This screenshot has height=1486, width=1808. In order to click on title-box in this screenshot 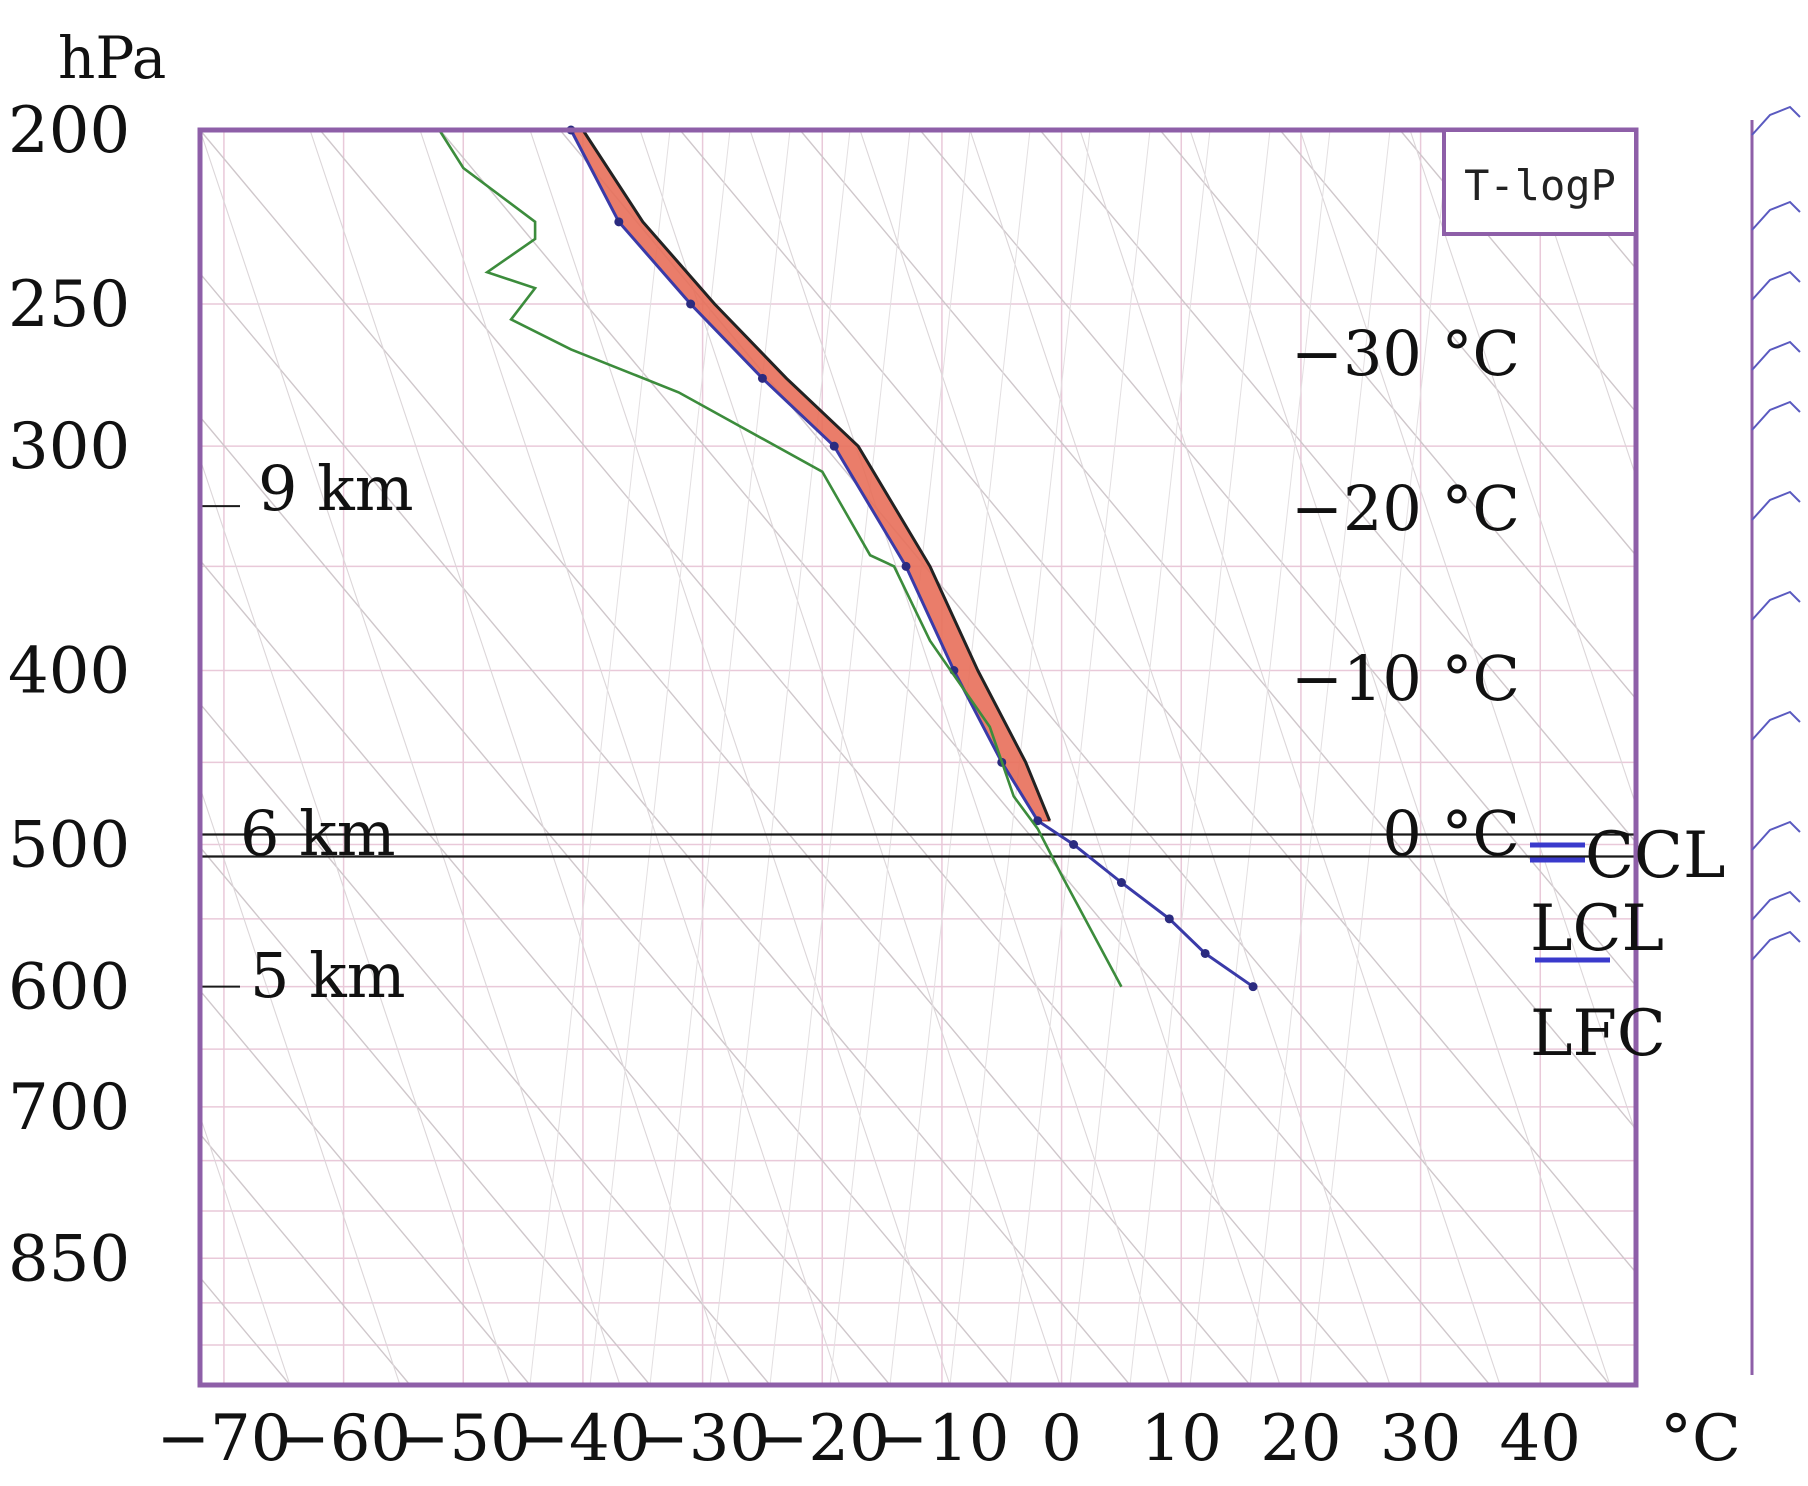, I will do `click(1540, 182)`.